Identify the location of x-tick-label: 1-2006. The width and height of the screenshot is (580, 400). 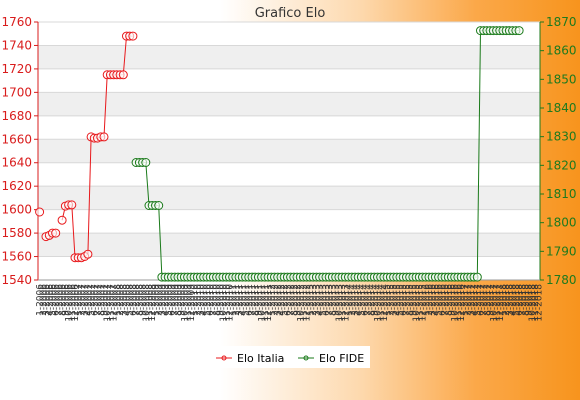
(41, 300).